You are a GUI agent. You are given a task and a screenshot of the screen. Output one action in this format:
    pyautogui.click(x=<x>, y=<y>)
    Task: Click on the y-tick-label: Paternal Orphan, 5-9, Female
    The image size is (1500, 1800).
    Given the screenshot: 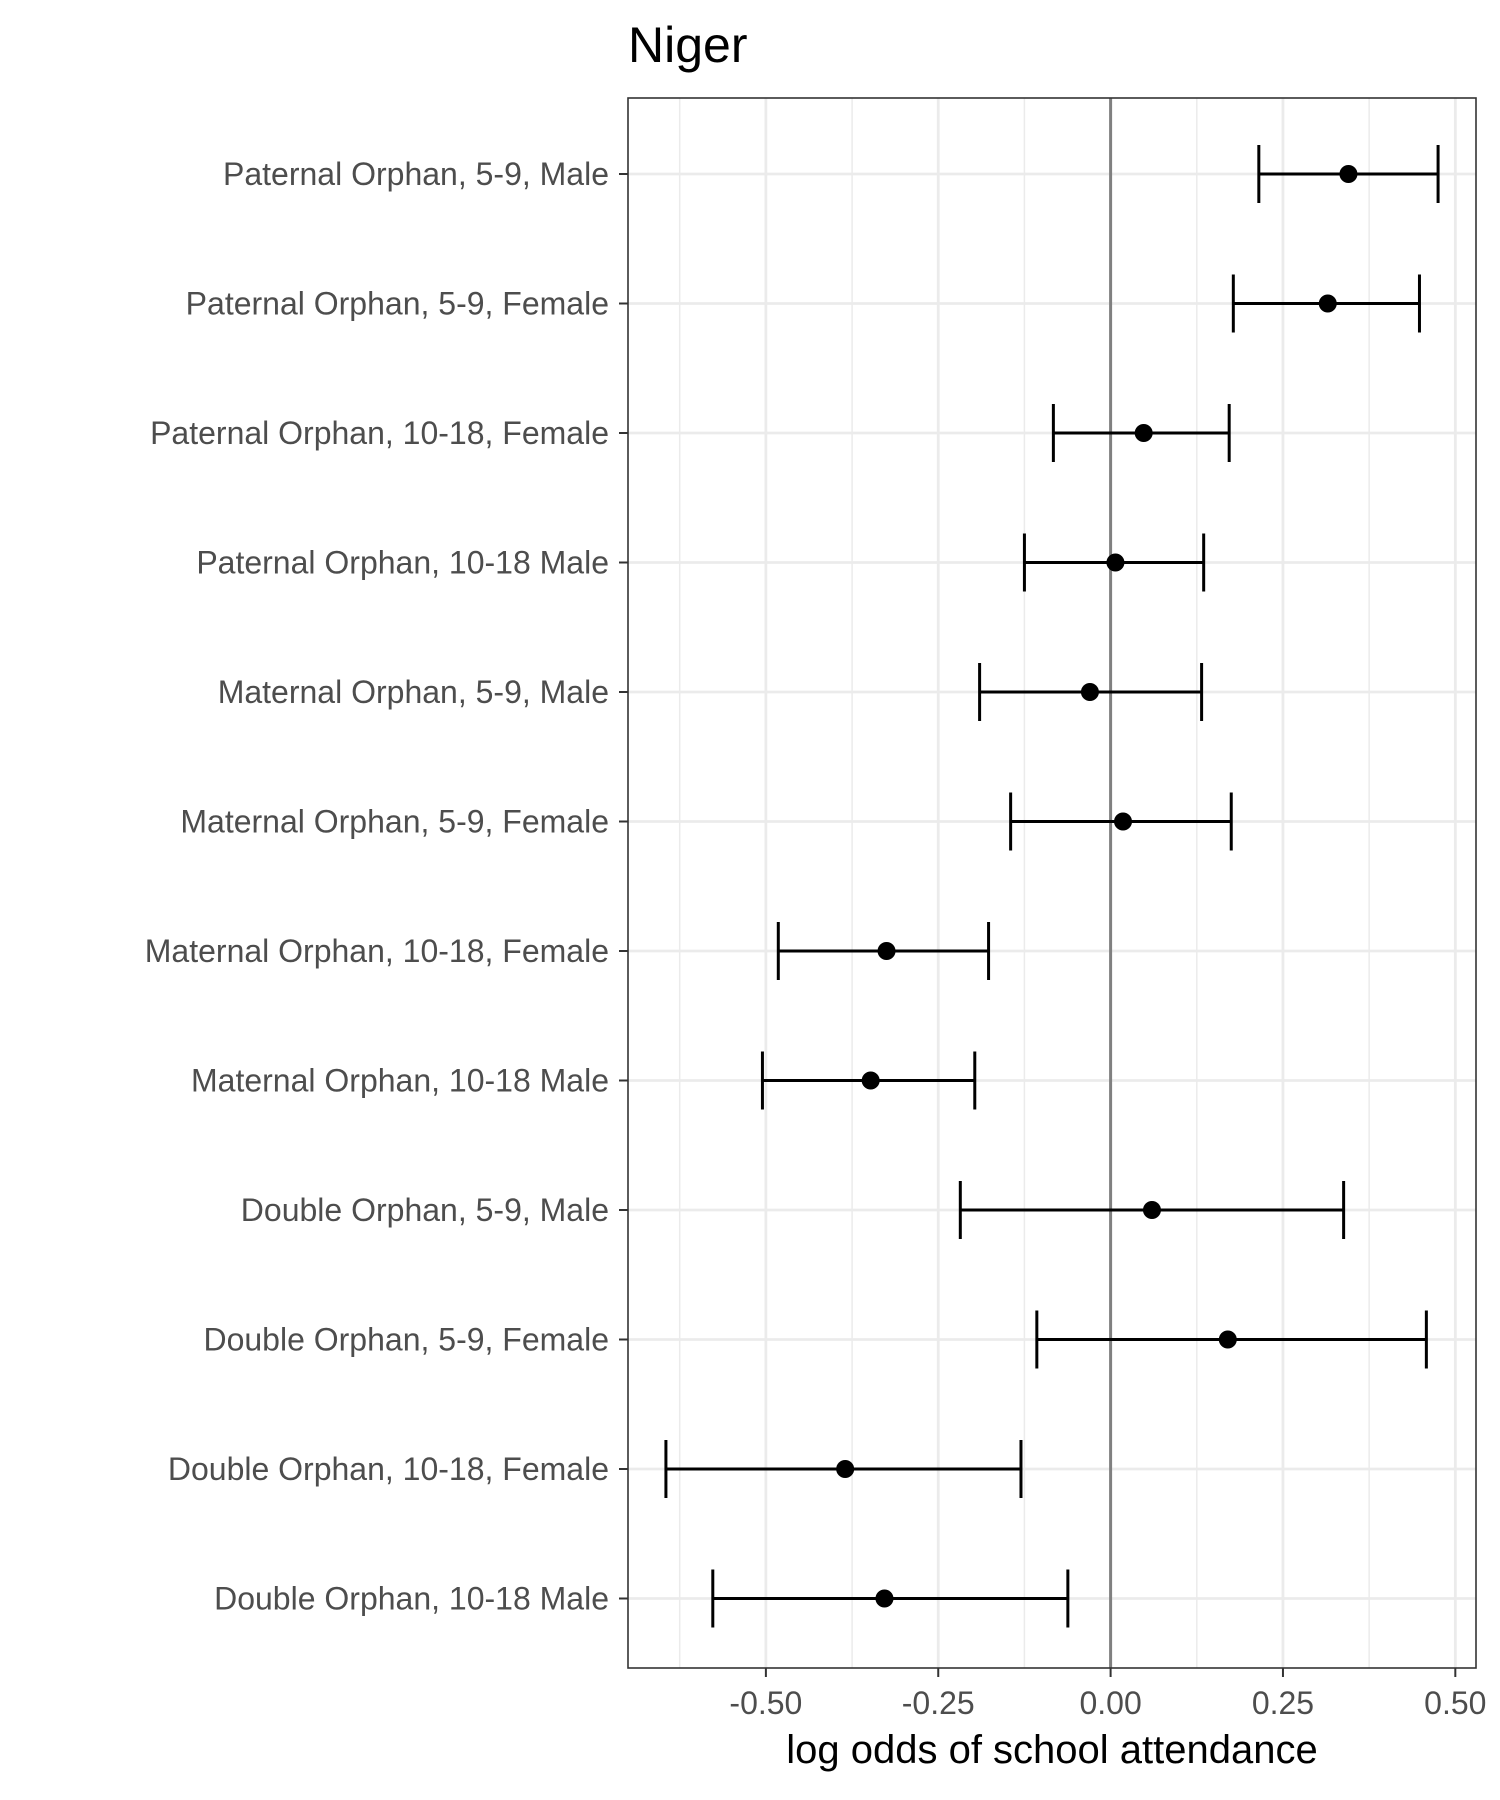 What is the action you would take?
    pyautogui.click(x=397, y=304)
    